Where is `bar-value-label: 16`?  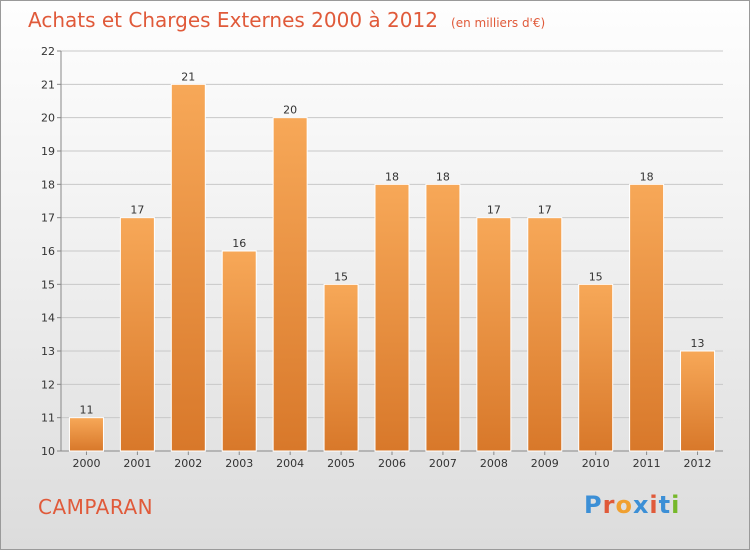
bar-value-label: 16 is located at coordinates (239, 243).